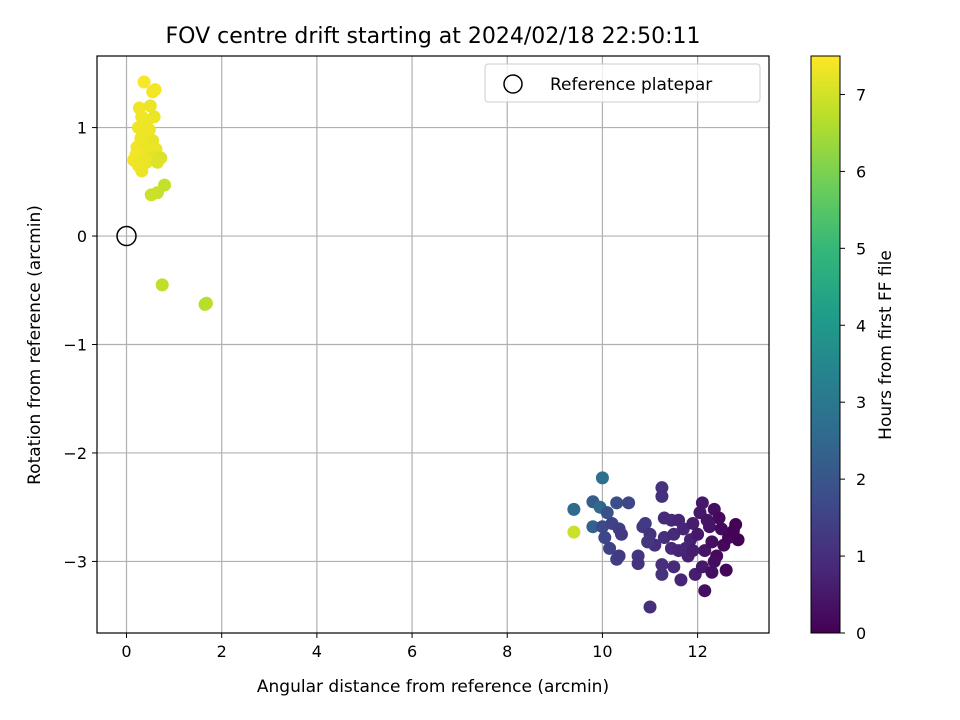  I want to click on reference-platepar-point, so click(126, 236).